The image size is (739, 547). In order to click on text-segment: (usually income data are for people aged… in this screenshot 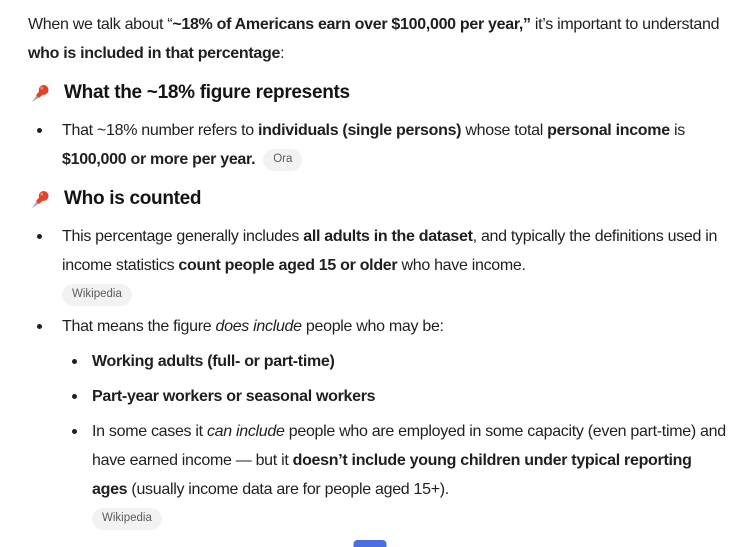, I will do `click(288, 489)`.